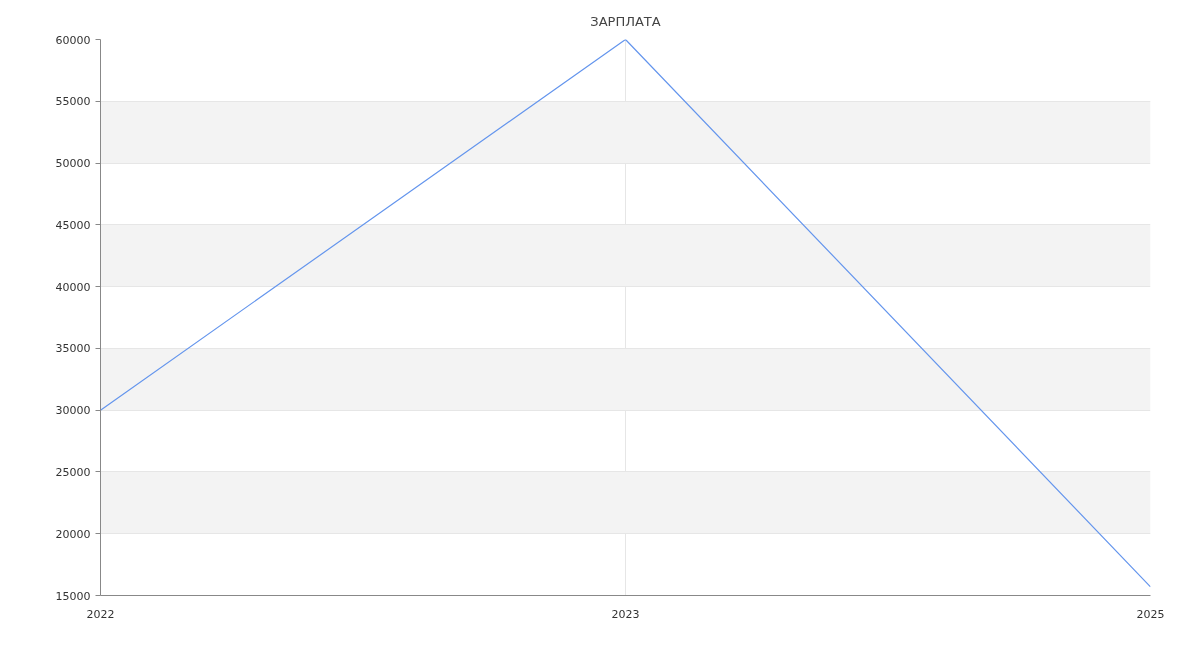 The image size is (1200, 650). I want to click on x-tick-label: 2022, so click(100, 614).